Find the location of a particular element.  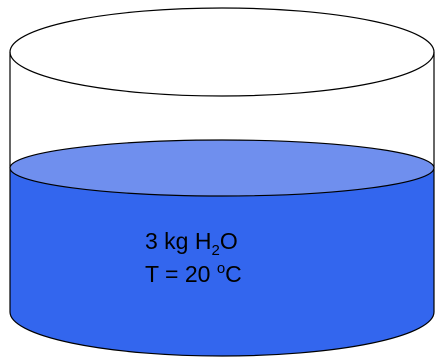

mass-suffix: O is located at coordinates (228, 241).